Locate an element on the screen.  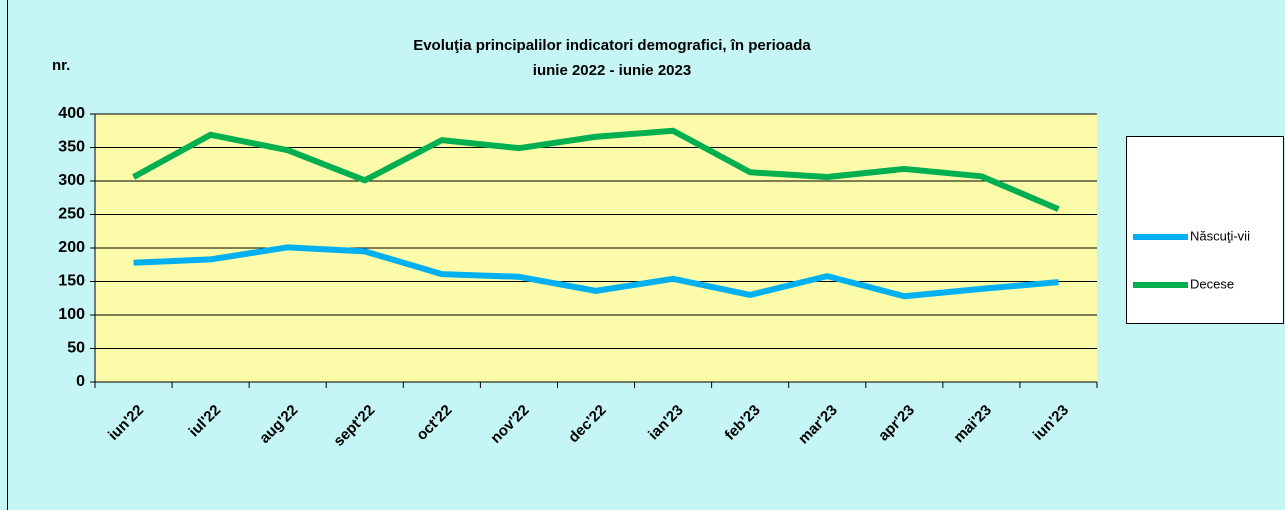
y-tick-label: 400 is located at coordinates (71, 113).